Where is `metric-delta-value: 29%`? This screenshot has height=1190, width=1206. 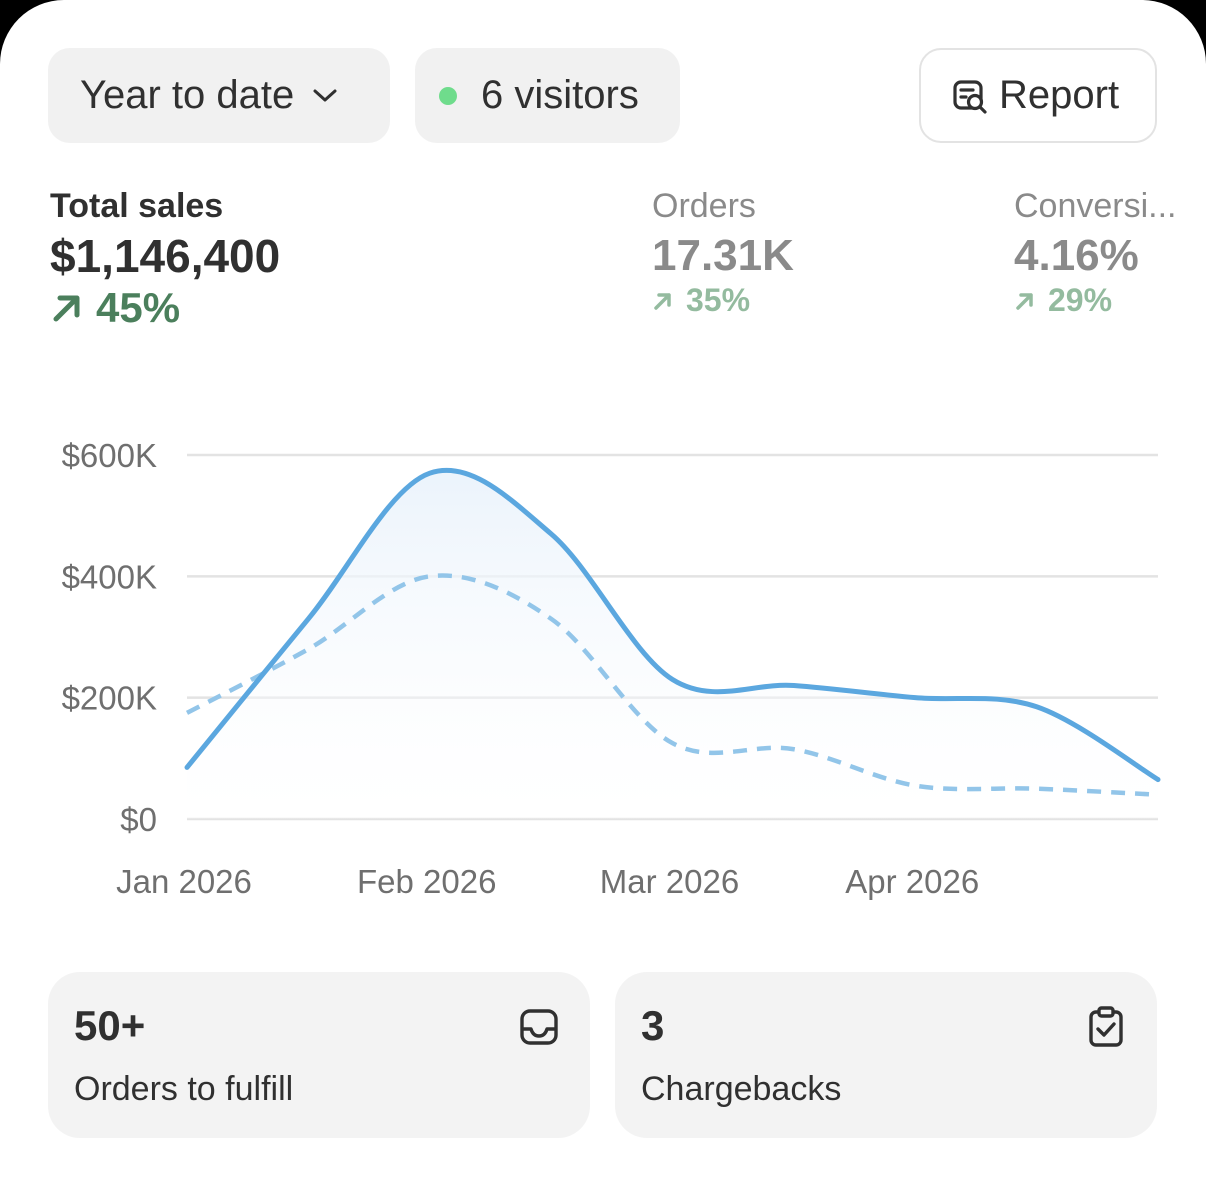
metric-delta-value: 29% is located at coordinates (1080, 300).